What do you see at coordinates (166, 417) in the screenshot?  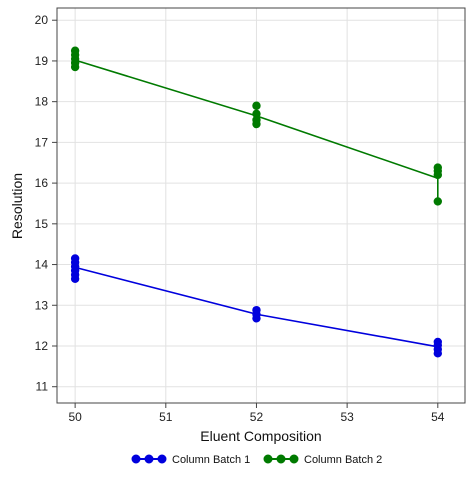 I see `x-tick-label: 51` at bounding box center [166, 417].